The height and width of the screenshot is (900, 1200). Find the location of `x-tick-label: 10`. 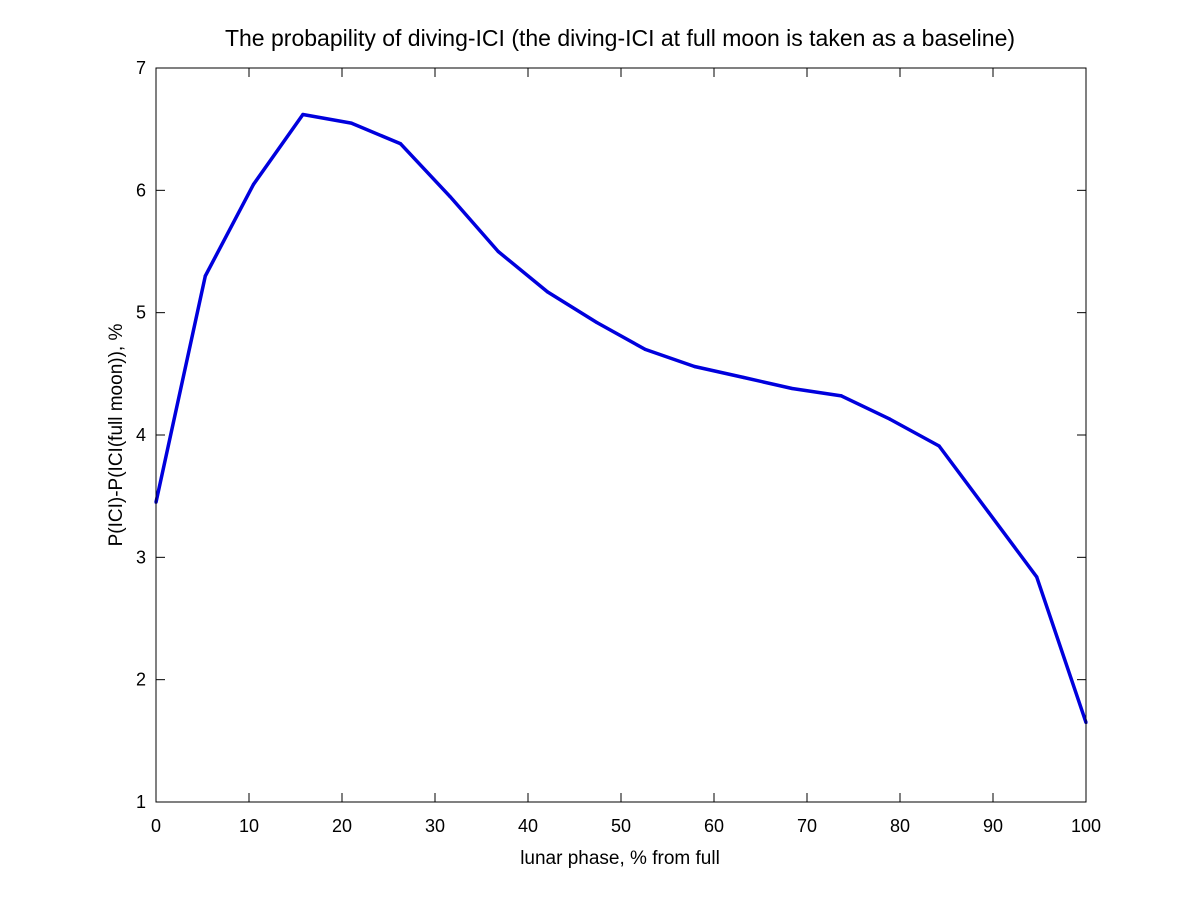

x-tick-label: 10 is located at coordinates (249, 826).